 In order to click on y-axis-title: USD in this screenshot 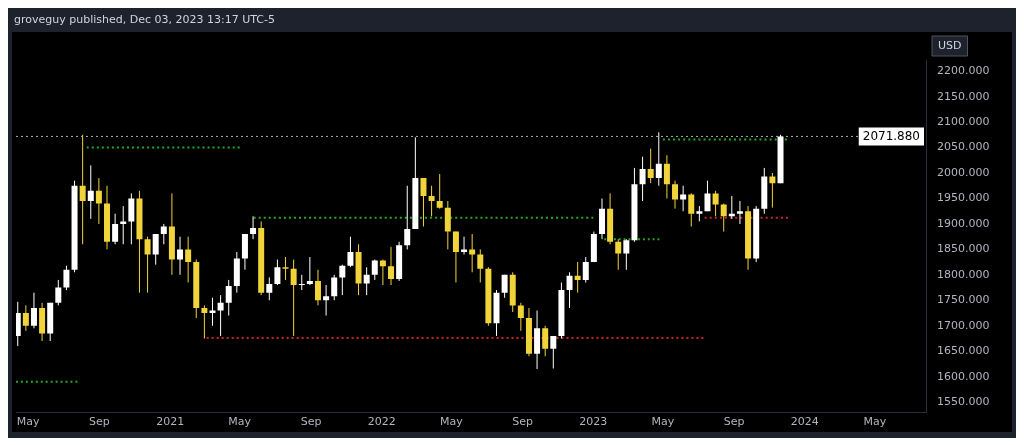, I will do `click(950, 45)`.